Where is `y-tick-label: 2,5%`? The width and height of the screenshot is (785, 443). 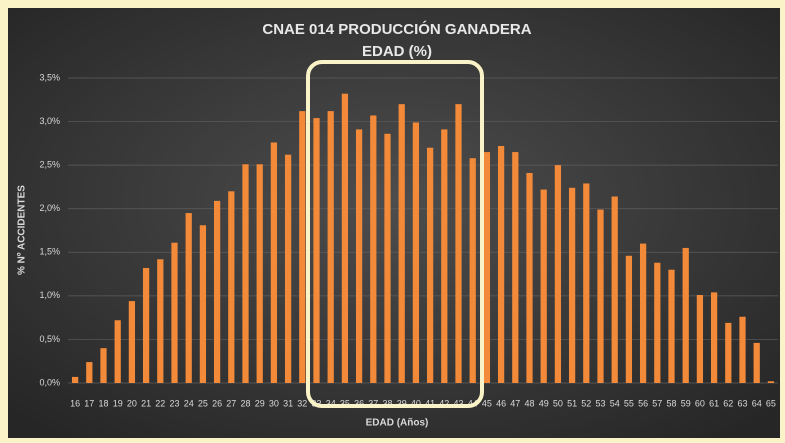
y-tick-label: 2,5% is located at coordinates (49, 165).